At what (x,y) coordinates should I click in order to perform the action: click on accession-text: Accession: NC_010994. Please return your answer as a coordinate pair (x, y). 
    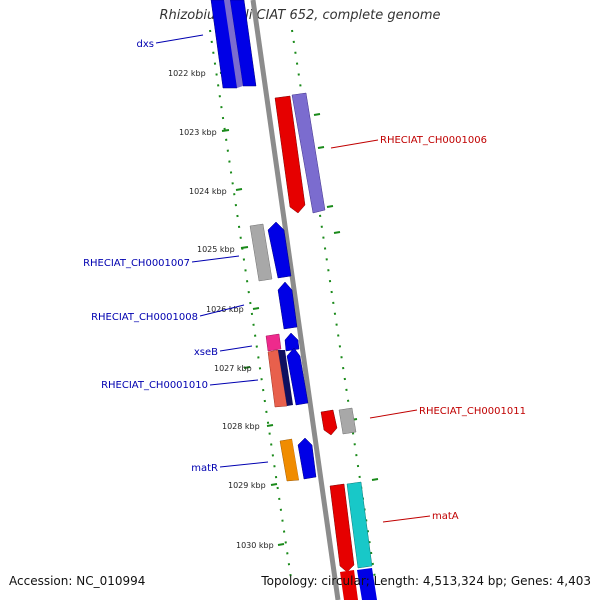
    Looking at the image, I should click on (77, 581).